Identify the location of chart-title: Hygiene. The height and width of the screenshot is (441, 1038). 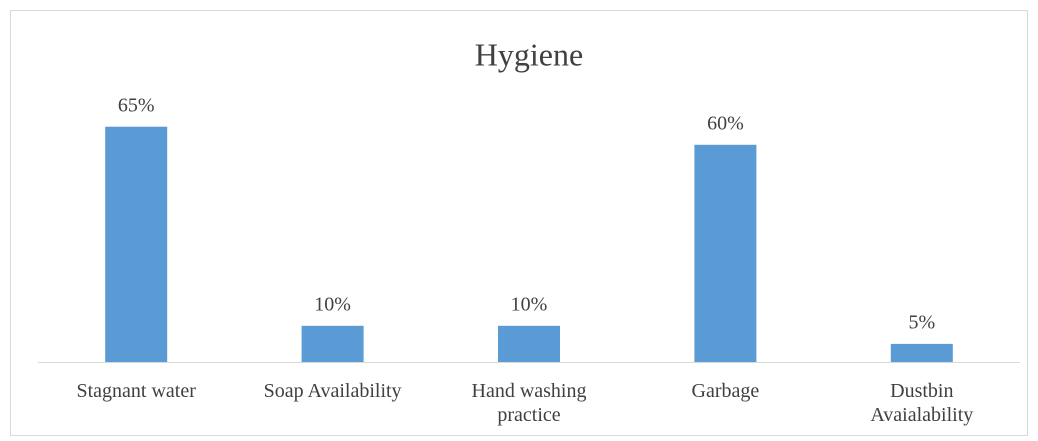
(529, 54).